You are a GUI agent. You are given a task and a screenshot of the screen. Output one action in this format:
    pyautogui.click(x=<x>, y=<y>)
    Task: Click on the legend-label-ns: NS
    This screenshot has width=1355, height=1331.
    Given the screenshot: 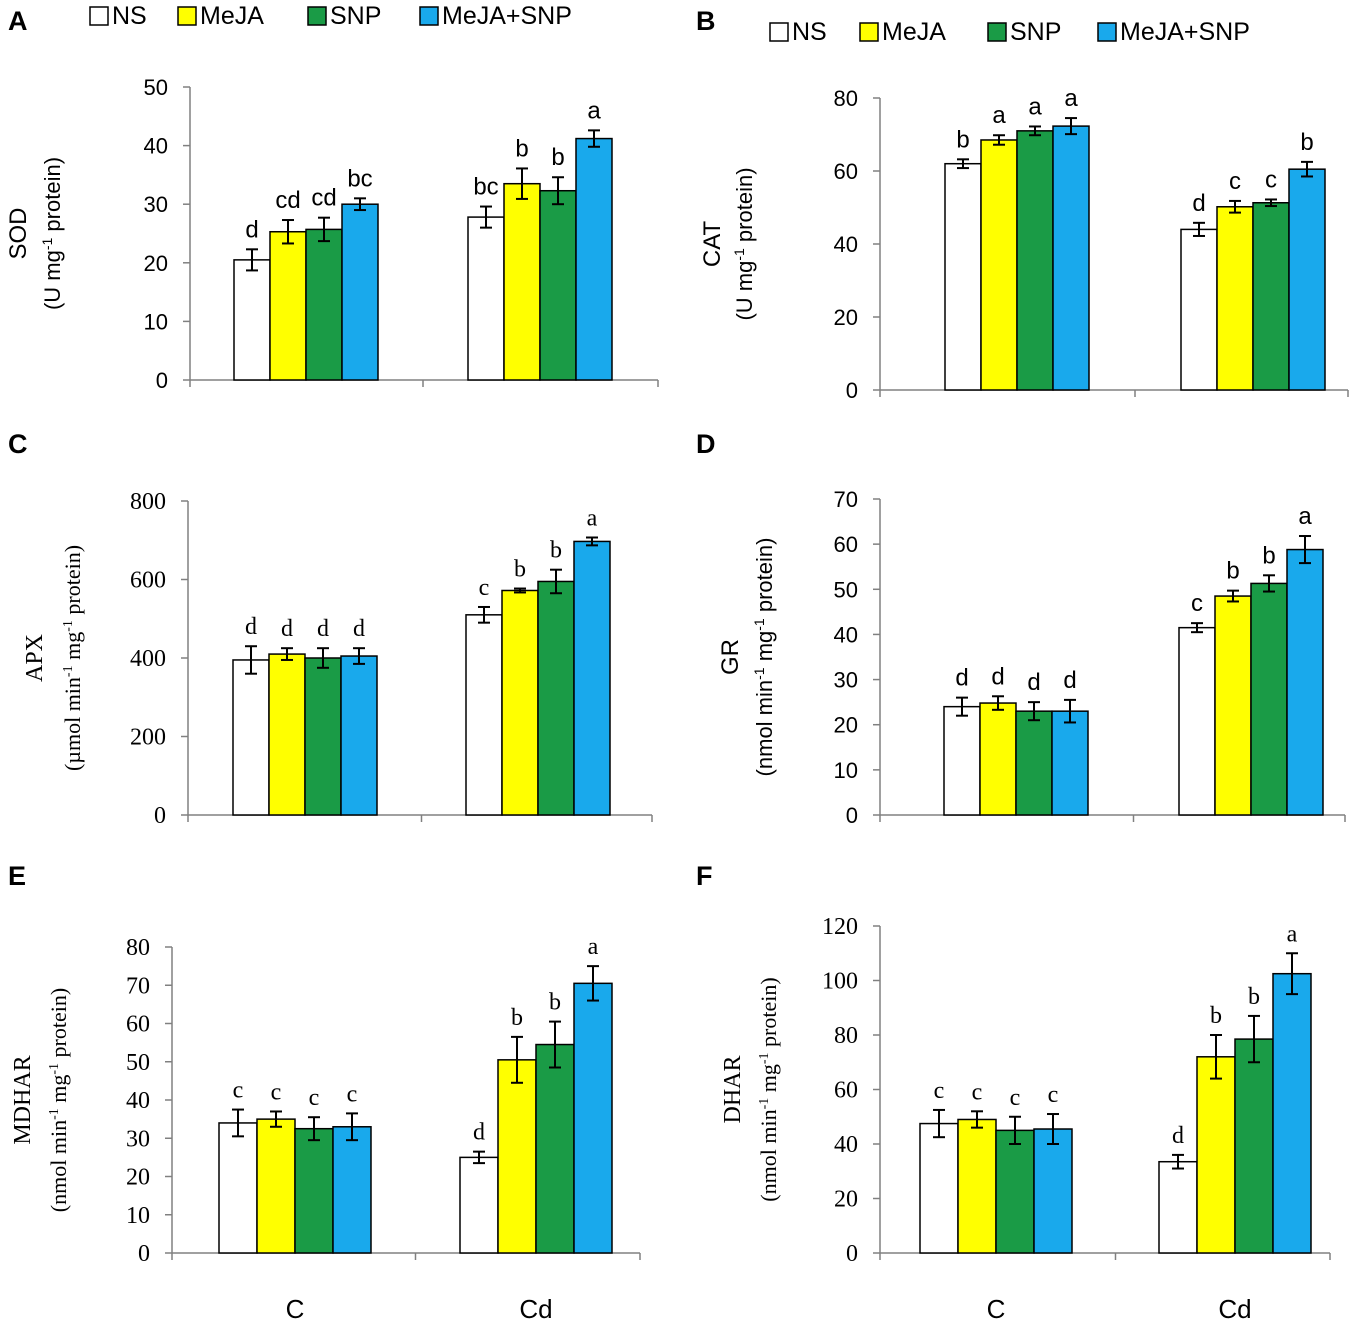 What is the action you would take?
    pyautogui.click(x=129, y=16)
    